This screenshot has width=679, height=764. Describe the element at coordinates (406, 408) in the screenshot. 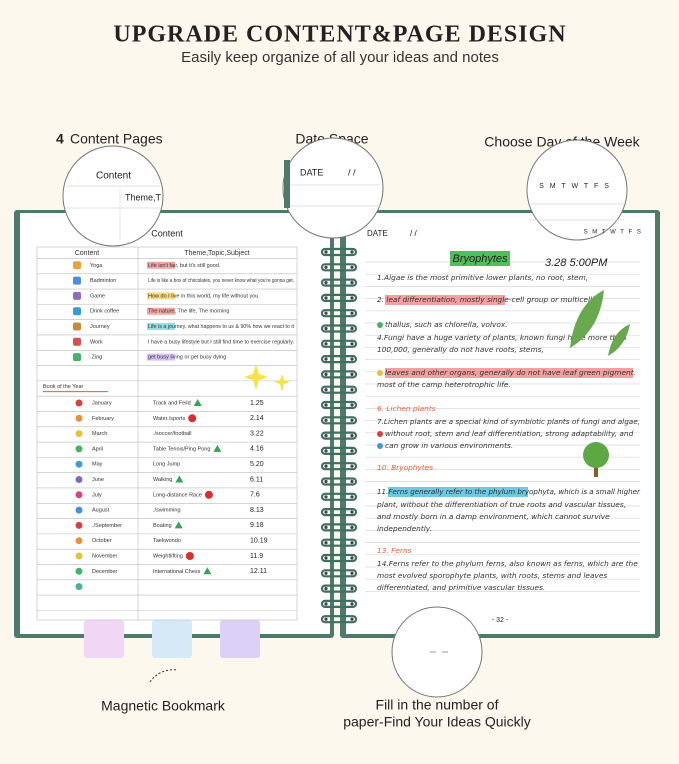

I see `section-heading: 6. Lichen plants` at that location.